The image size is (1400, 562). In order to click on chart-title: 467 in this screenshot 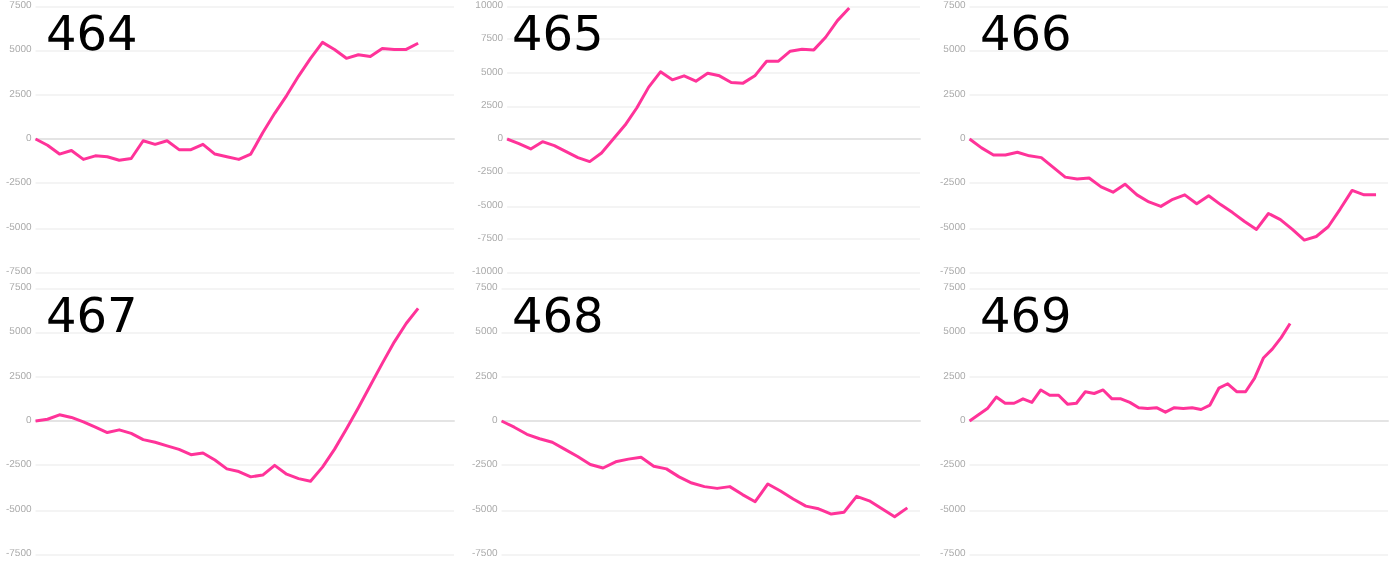, I will do `click(92, 315)`.